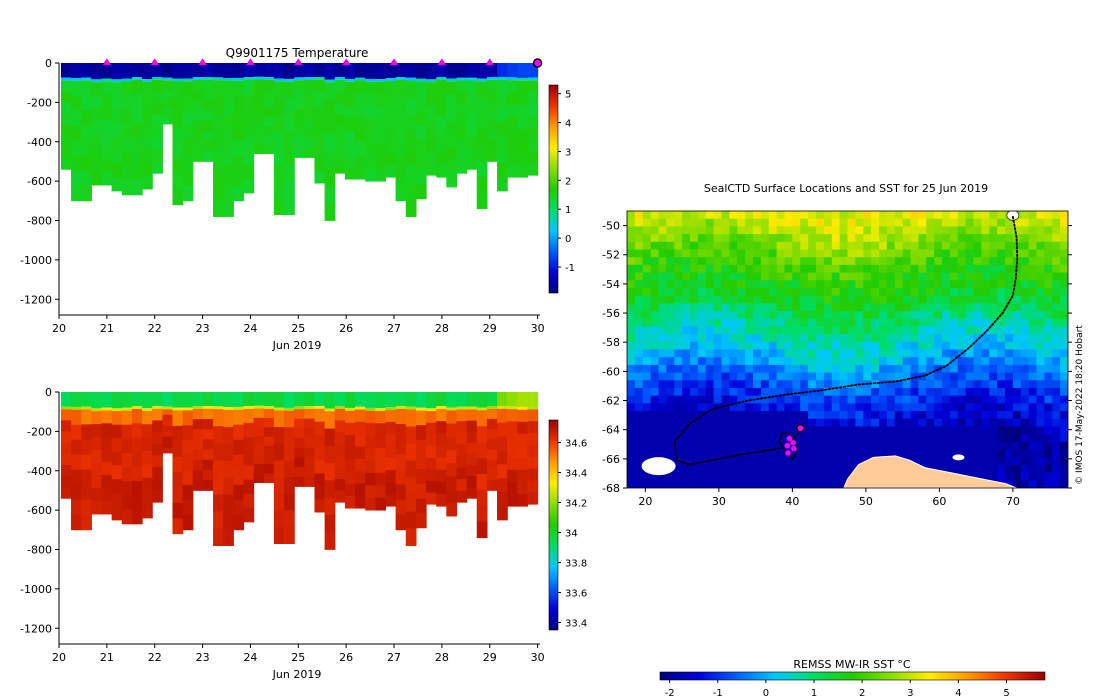  I want to click on profile-location, so click(788, 453).